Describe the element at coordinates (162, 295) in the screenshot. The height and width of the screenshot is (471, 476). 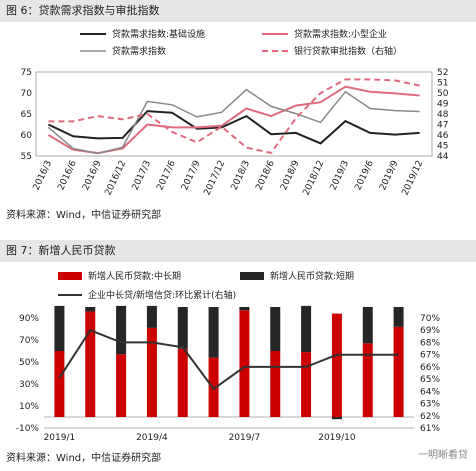
I see `legend-label-ratio: 企业中长贷/新增信贷:环比累计(右轴)` at that location.